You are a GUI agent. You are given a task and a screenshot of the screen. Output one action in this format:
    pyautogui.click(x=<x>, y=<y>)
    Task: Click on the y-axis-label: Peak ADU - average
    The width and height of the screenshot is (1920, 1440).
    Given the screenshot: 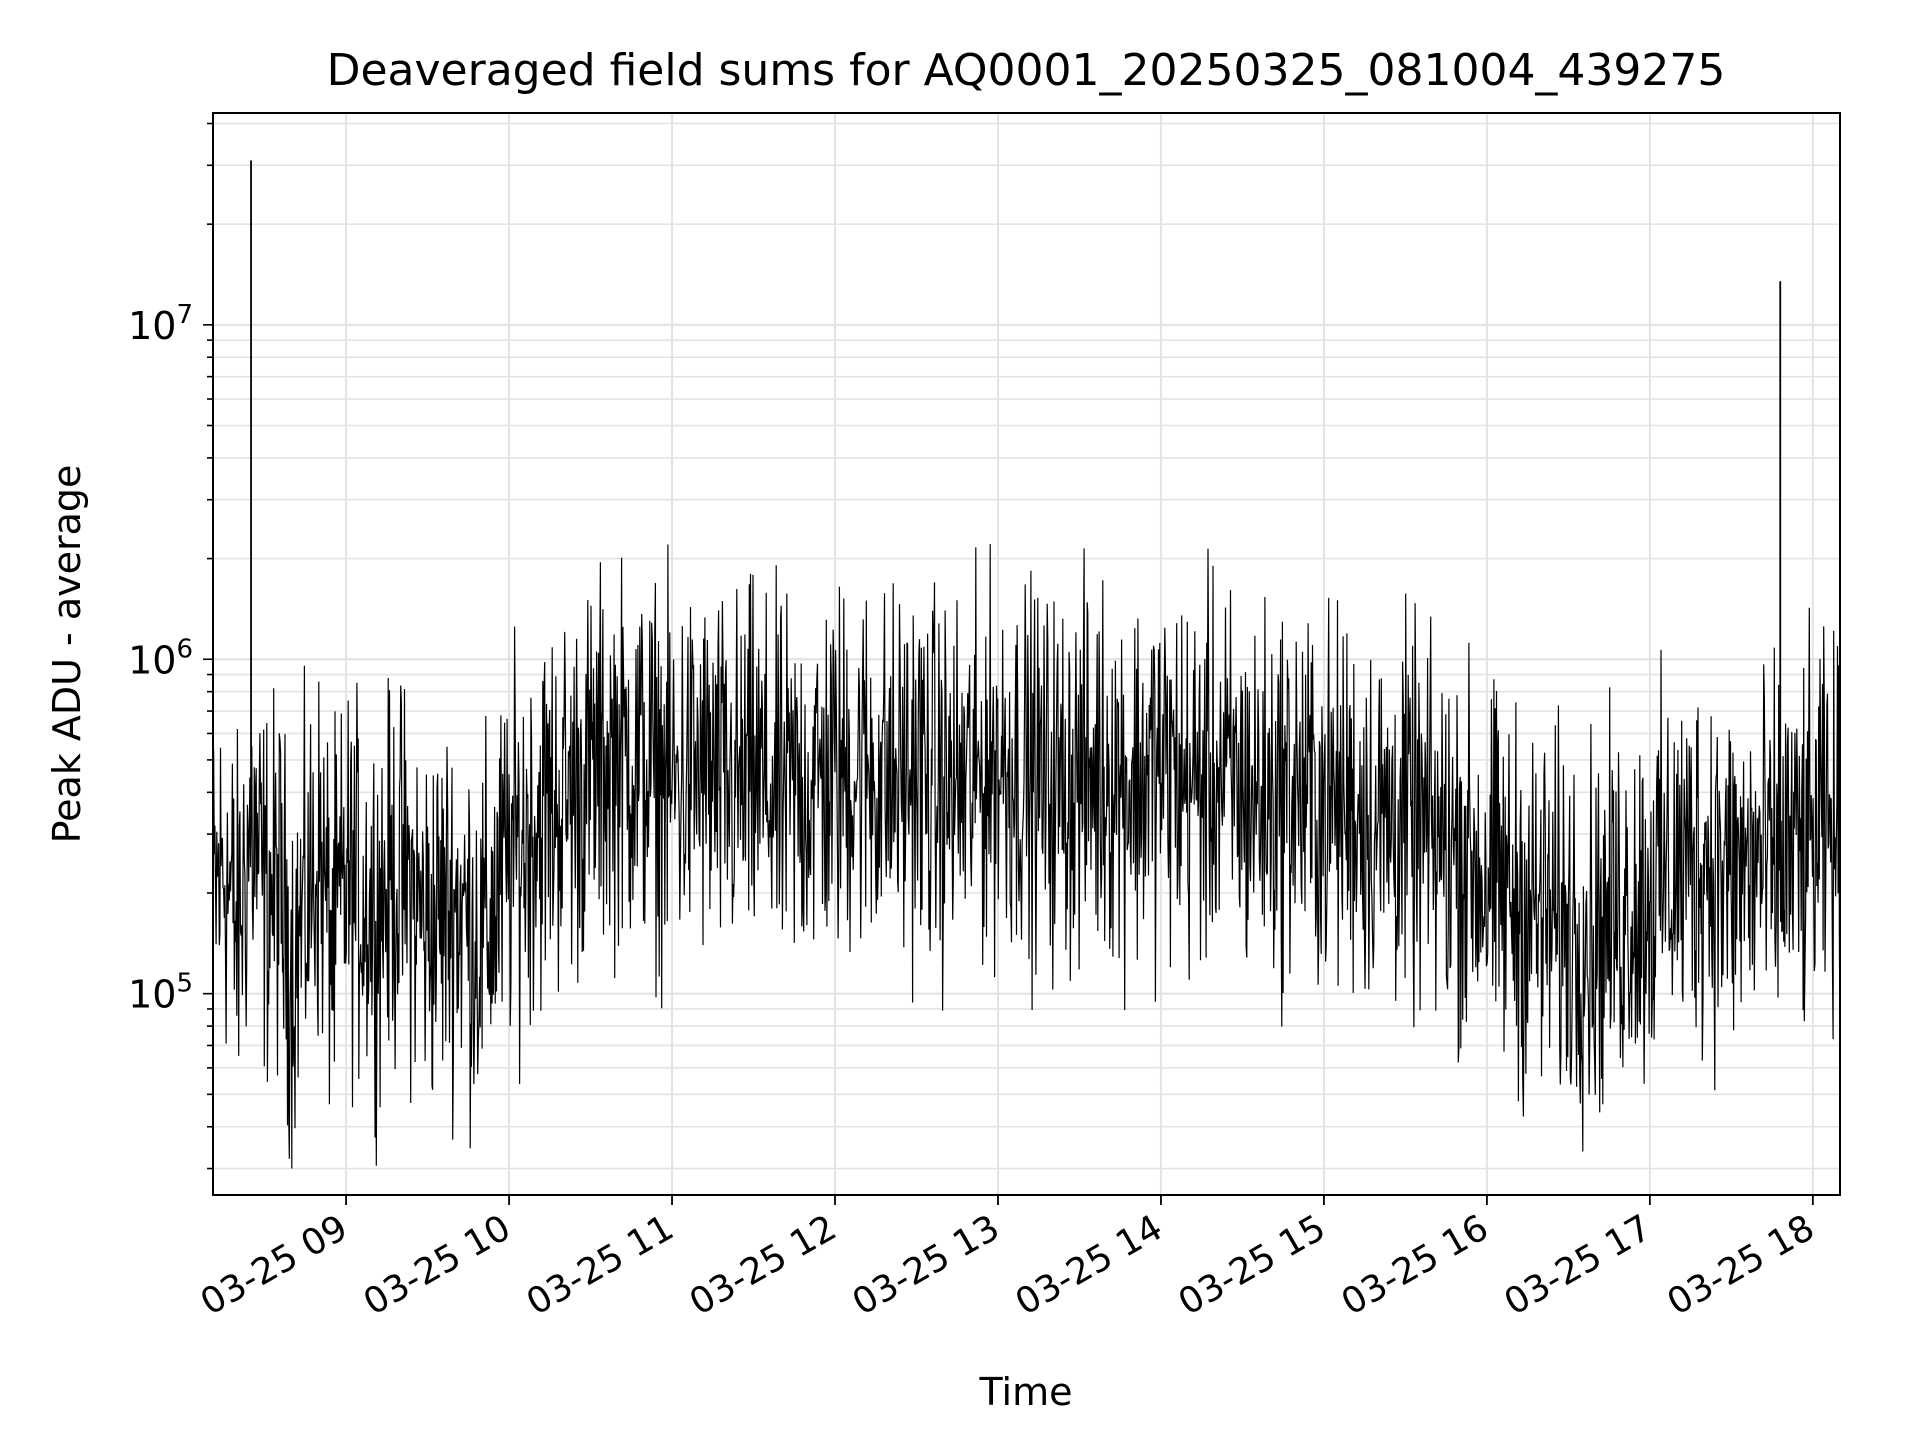 What is the action you would take?
    pyautogui.click(x=67, y=654)
    